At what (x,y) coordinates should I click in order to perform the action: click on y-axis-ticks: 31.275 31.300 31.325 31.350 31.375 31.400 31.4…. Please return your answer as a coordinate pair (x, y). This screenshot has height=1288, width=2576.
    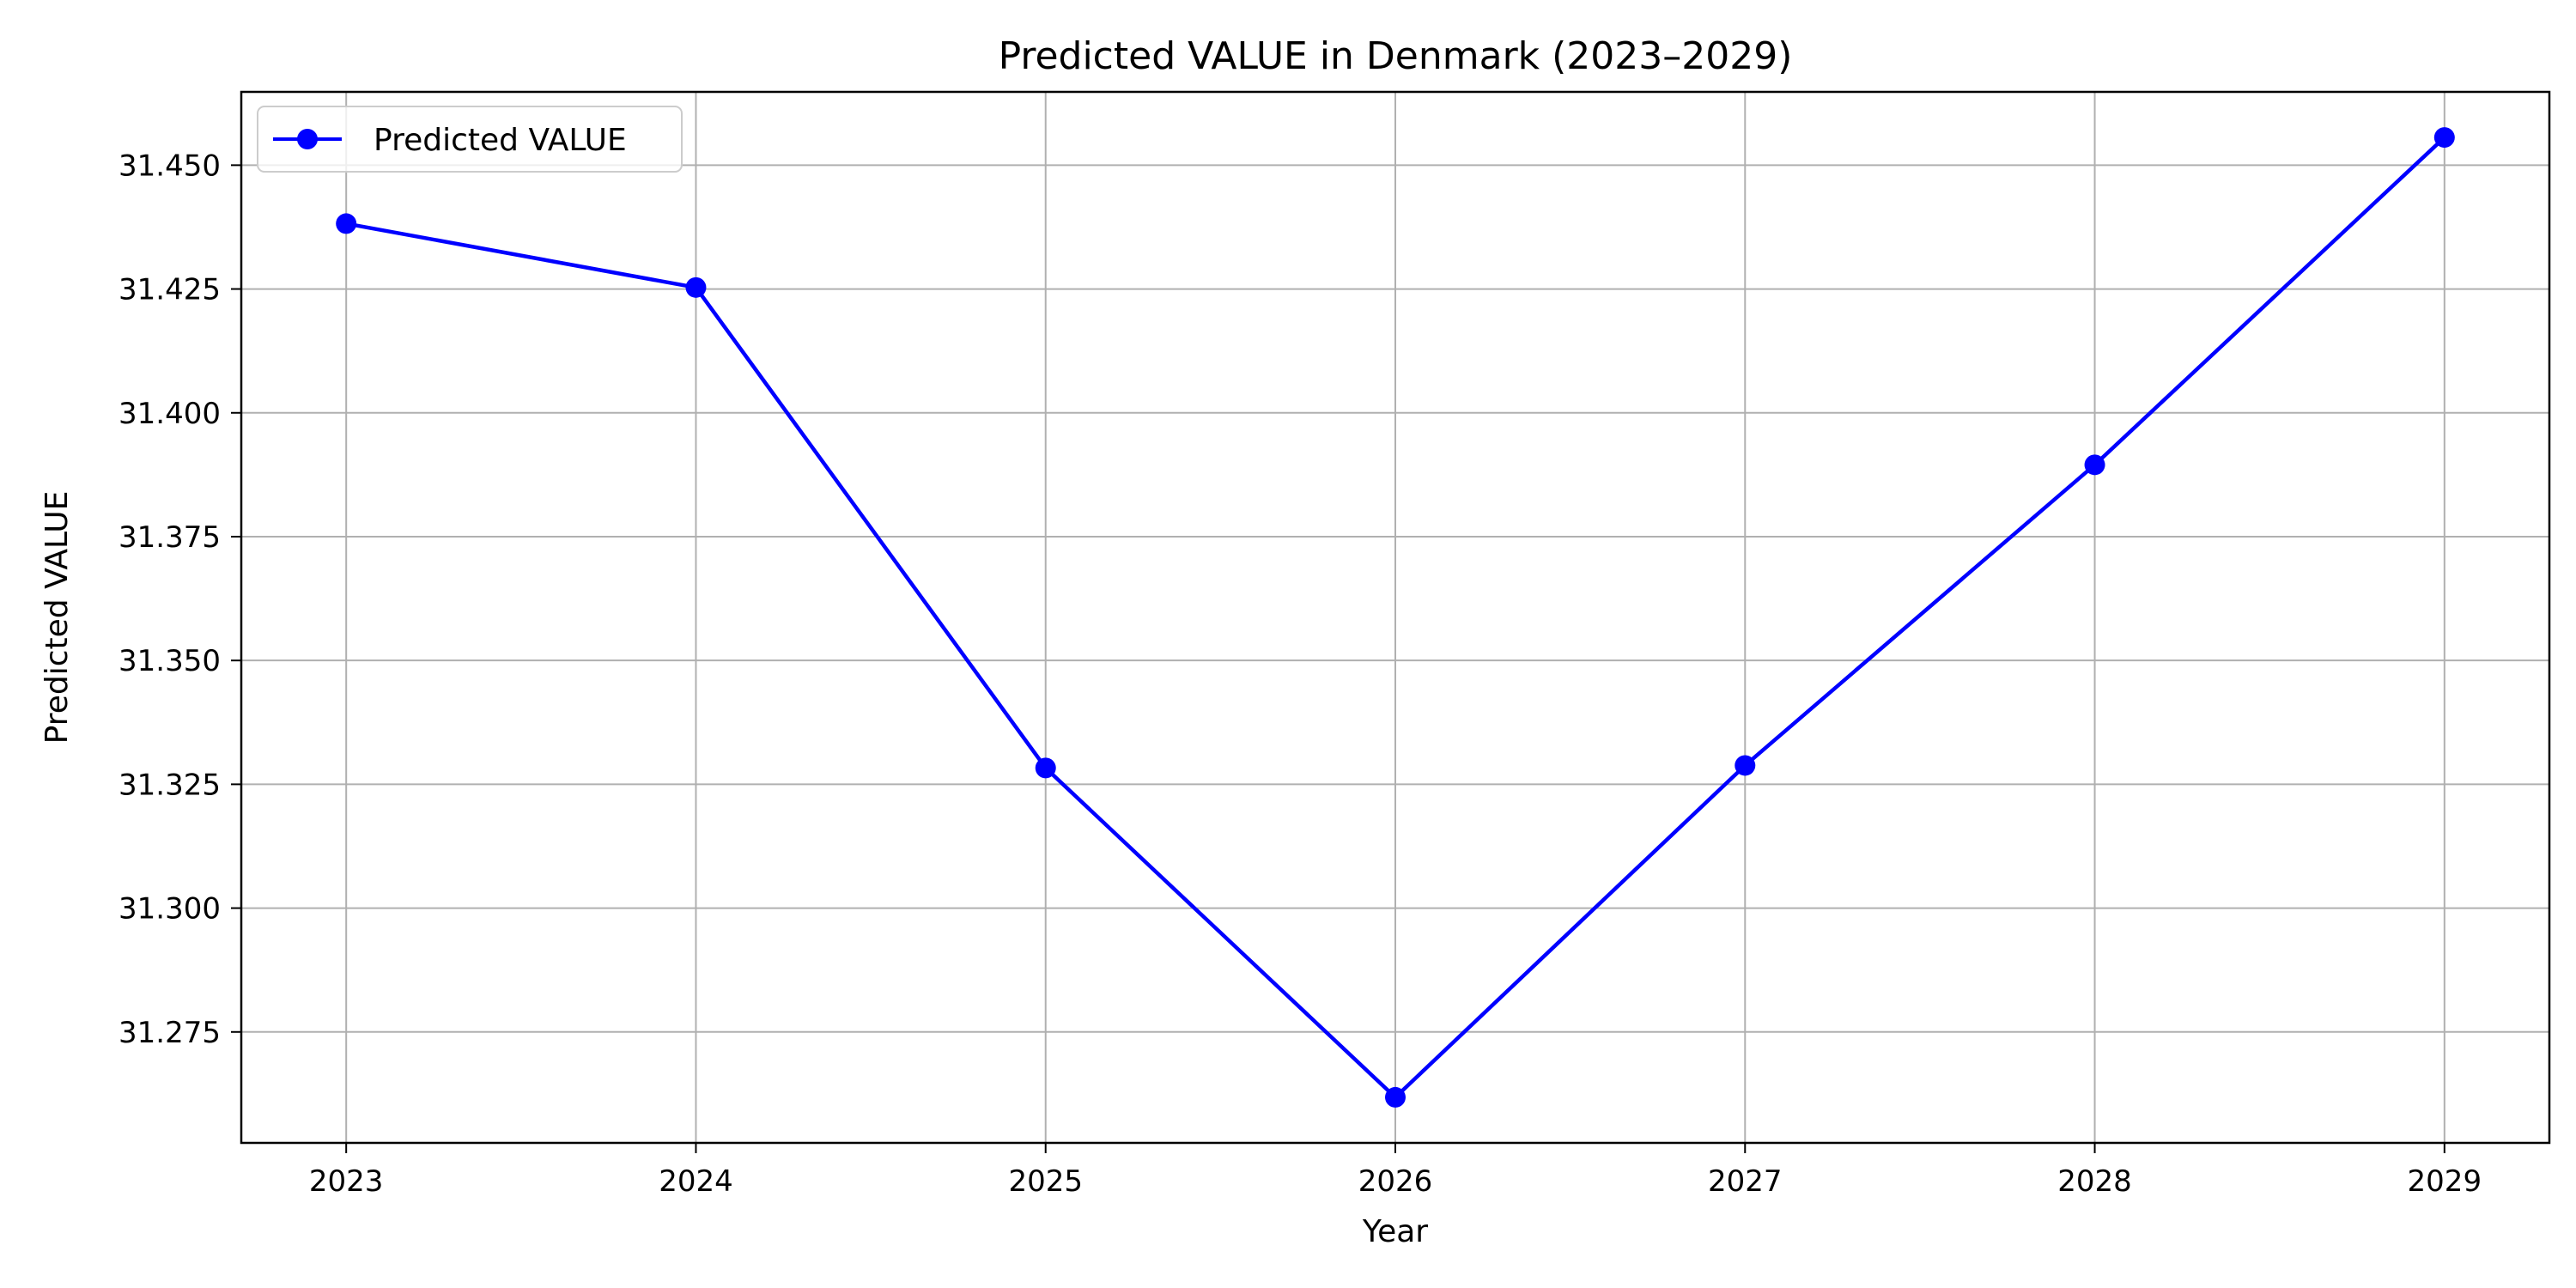
    Looking at the image, I should click on (180, 599).